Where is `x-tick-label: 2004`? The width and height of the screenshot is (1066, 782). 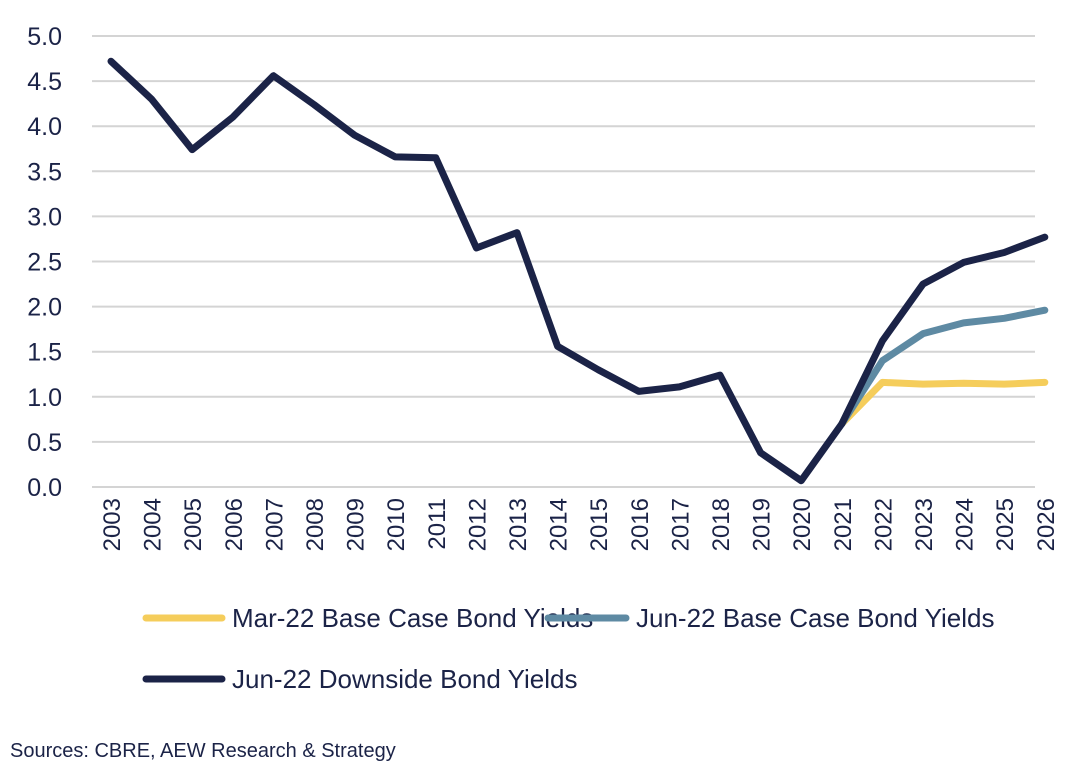
x-tick-label: 2004 is located at coordinates (153, 524).